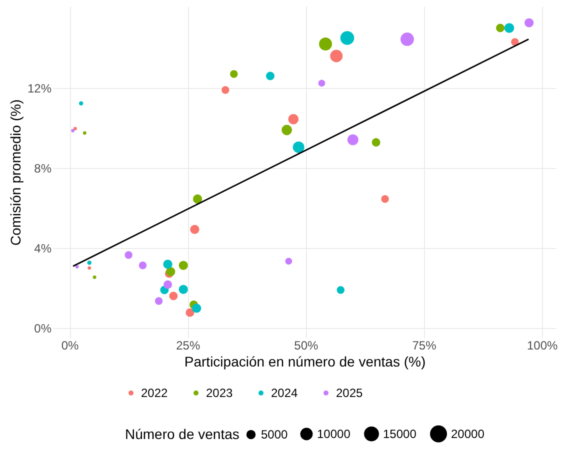 This screenshot has width=566, height=455. I want to click on legend-label: 5000, so click(274, 435).